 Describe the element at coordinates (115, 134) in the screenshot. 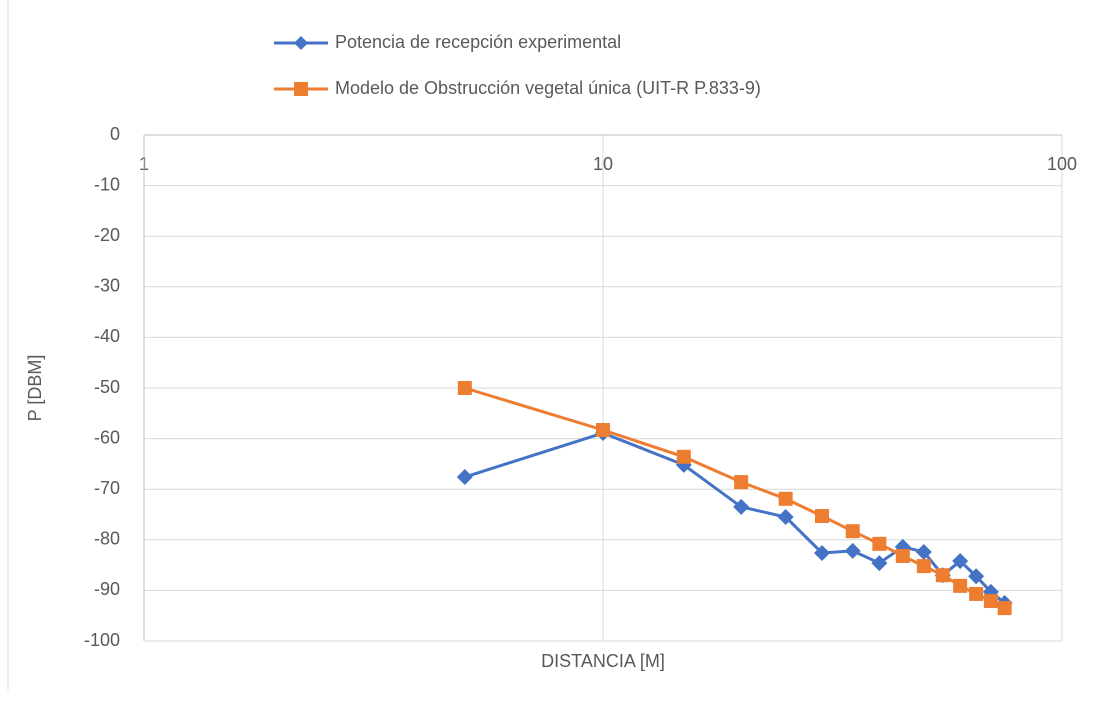

I see `y-tick-label: 0` at that location.